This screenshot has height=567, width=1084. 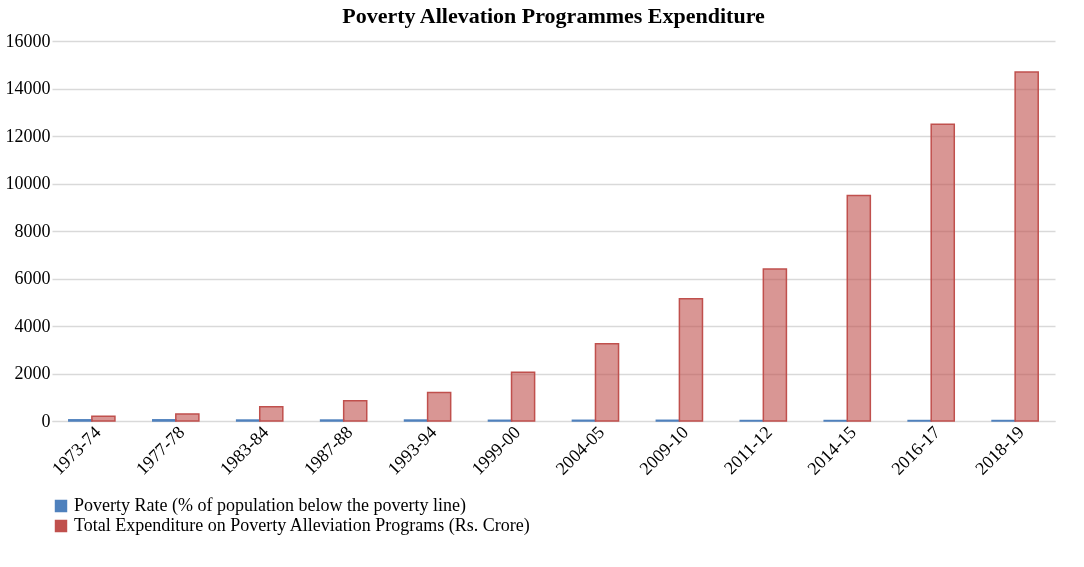 I want to click on y-tick-label: 4000, so click(x=32, y=325).